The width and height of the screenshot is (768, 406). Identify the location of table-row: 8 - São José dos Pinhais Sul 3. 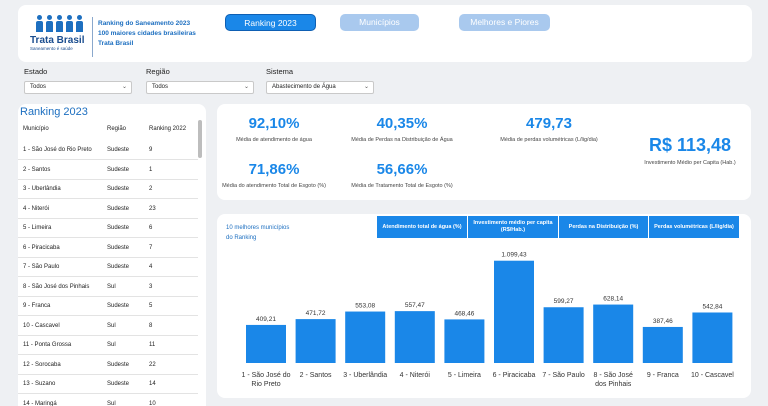
(108, 287).